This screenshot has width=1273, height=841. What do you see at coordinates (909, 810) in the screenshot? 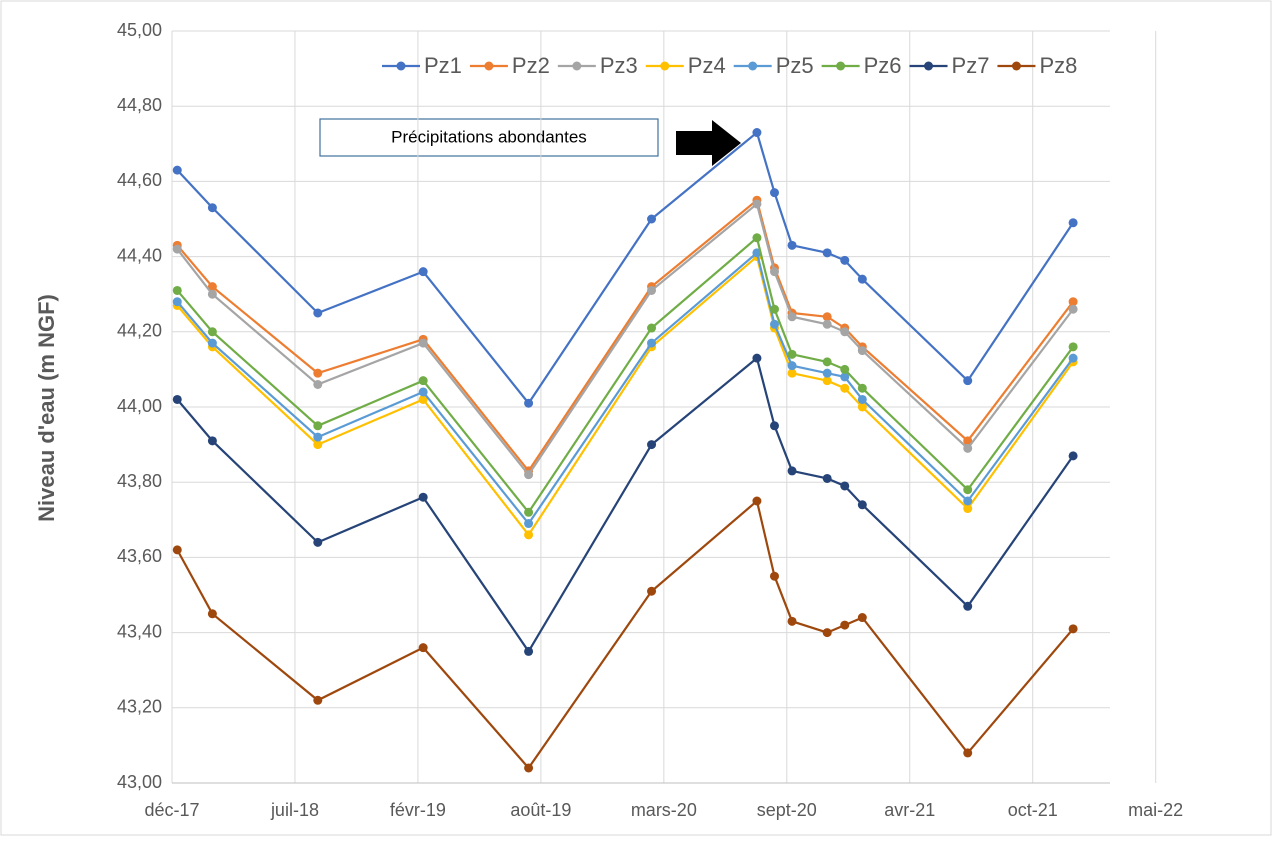
I see `x-tick-label: avr-21` at bounding box center [909, 810].